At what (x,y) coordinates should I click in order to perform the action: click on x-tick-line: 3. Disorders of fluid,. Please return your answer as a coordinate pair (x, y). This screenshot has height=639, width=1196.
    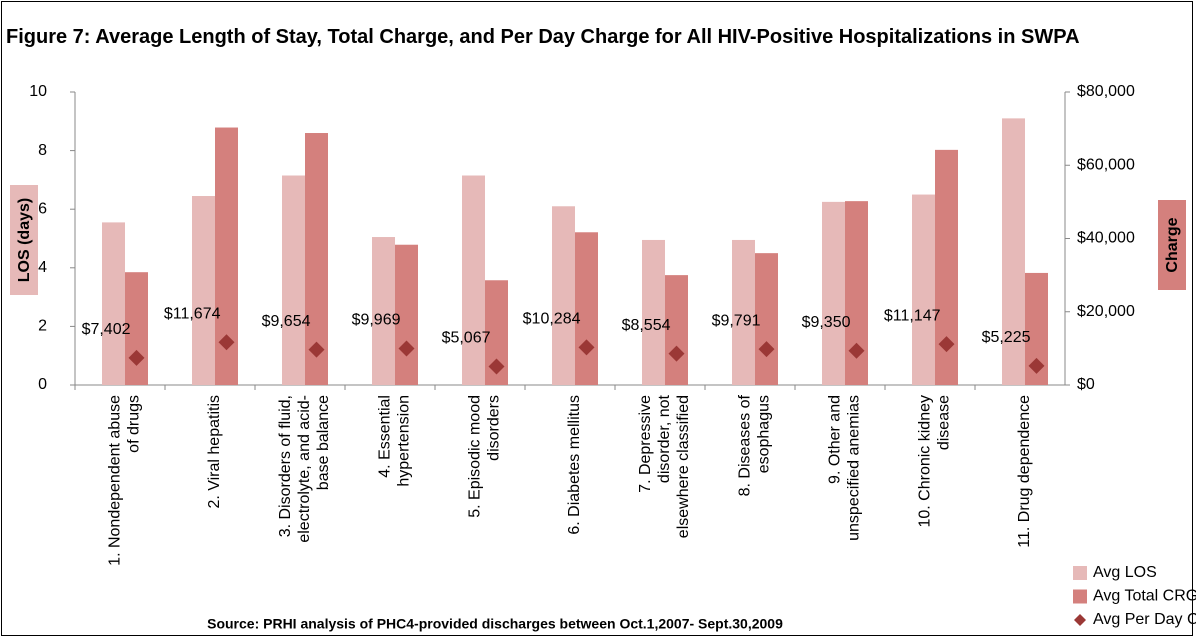
    Looking at the image, I should click on (285, 466).